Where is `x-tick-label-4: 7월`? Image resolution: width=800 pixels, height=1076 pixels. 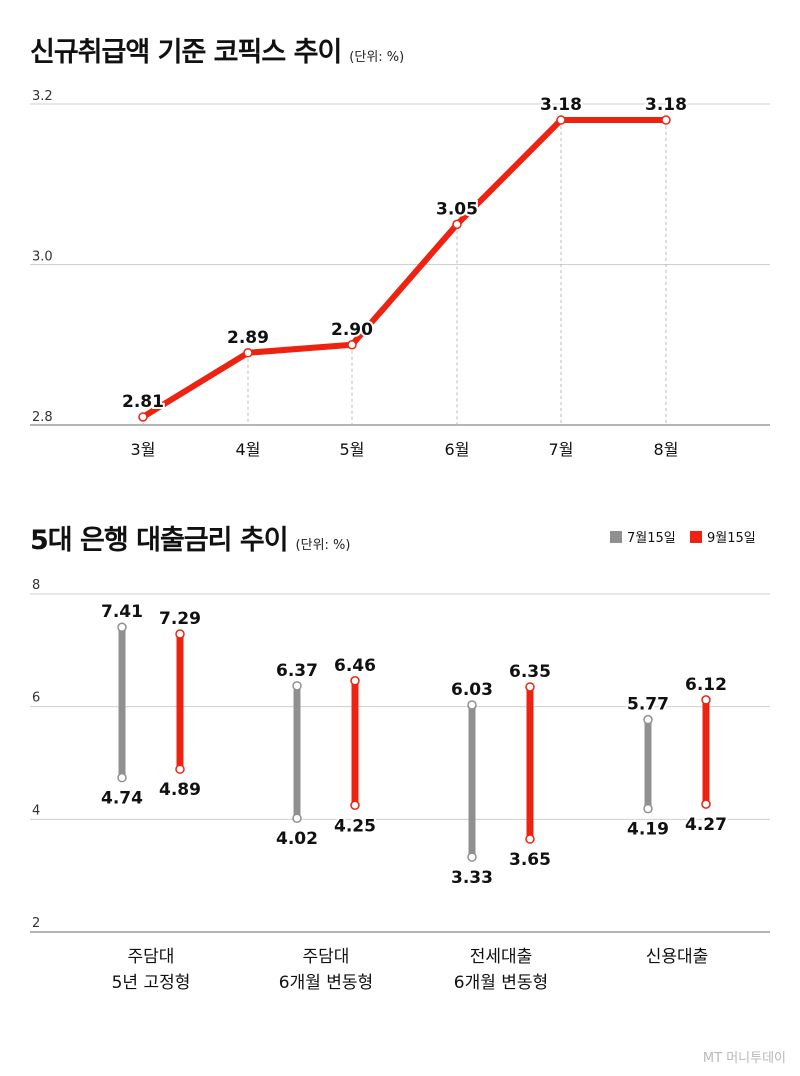 x-tick-label-4: 7월 is located at coordinates (561, 449).